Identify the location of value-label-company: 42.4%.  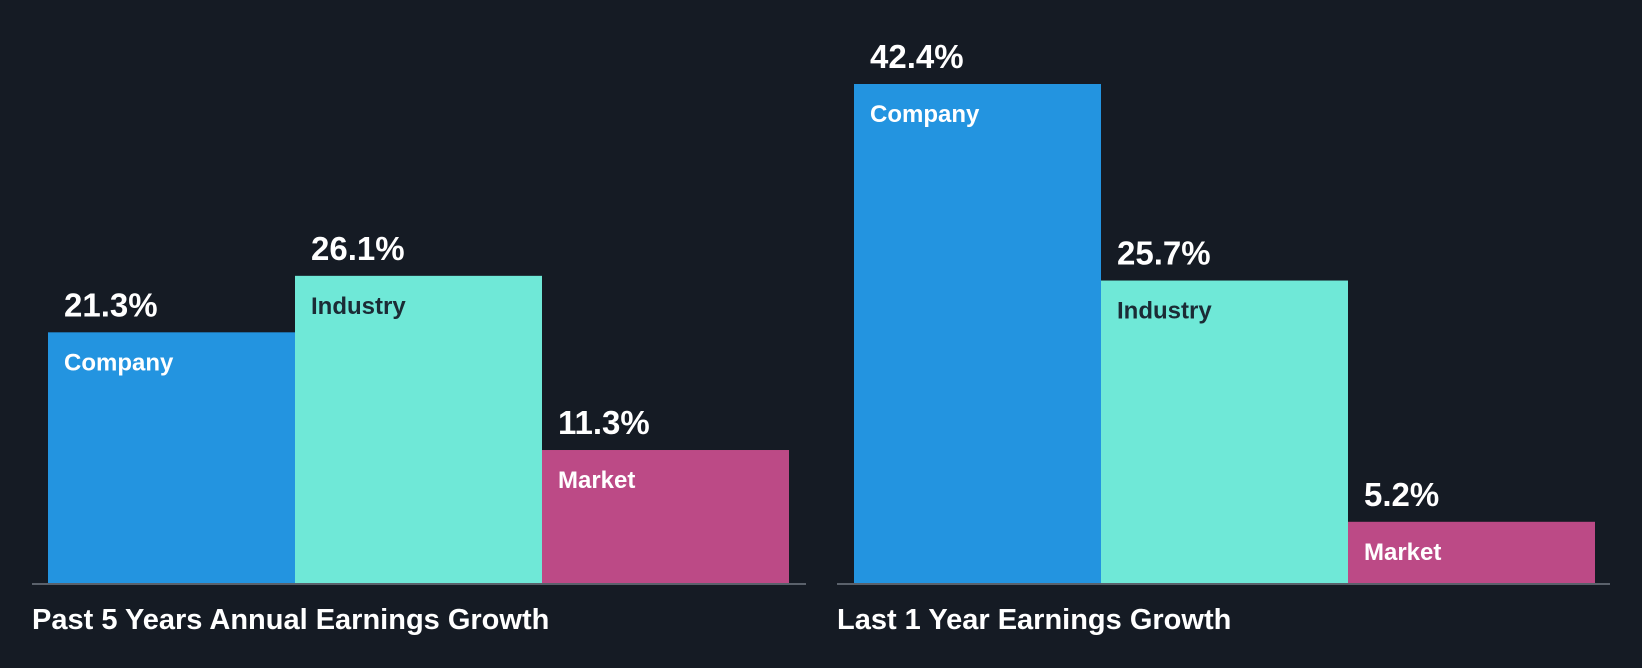
(917, 56).